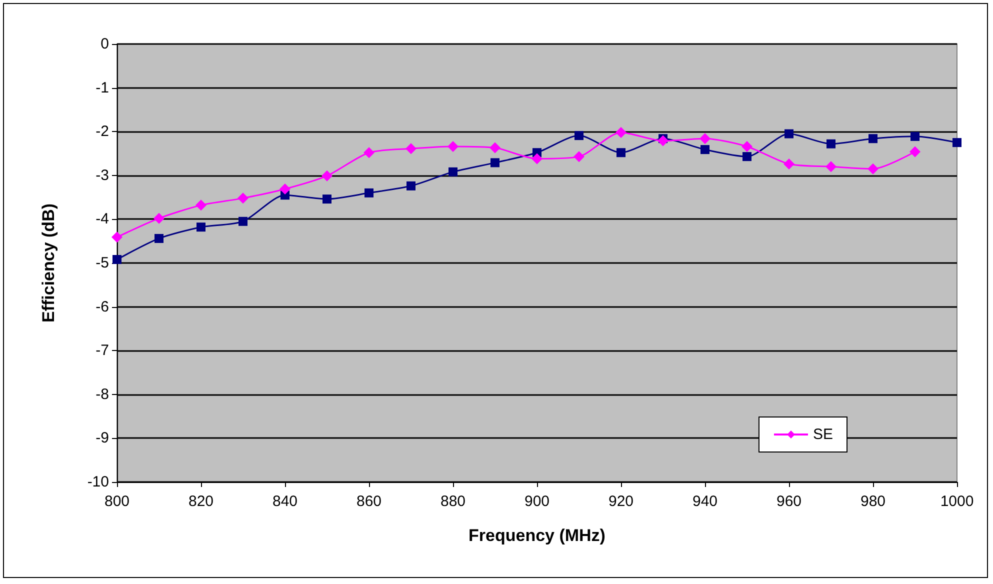 The image size is (993, 584). Describe the element at coordinates (102, 263) in the screenshot. I see `y-tick-label: -5` at that location.